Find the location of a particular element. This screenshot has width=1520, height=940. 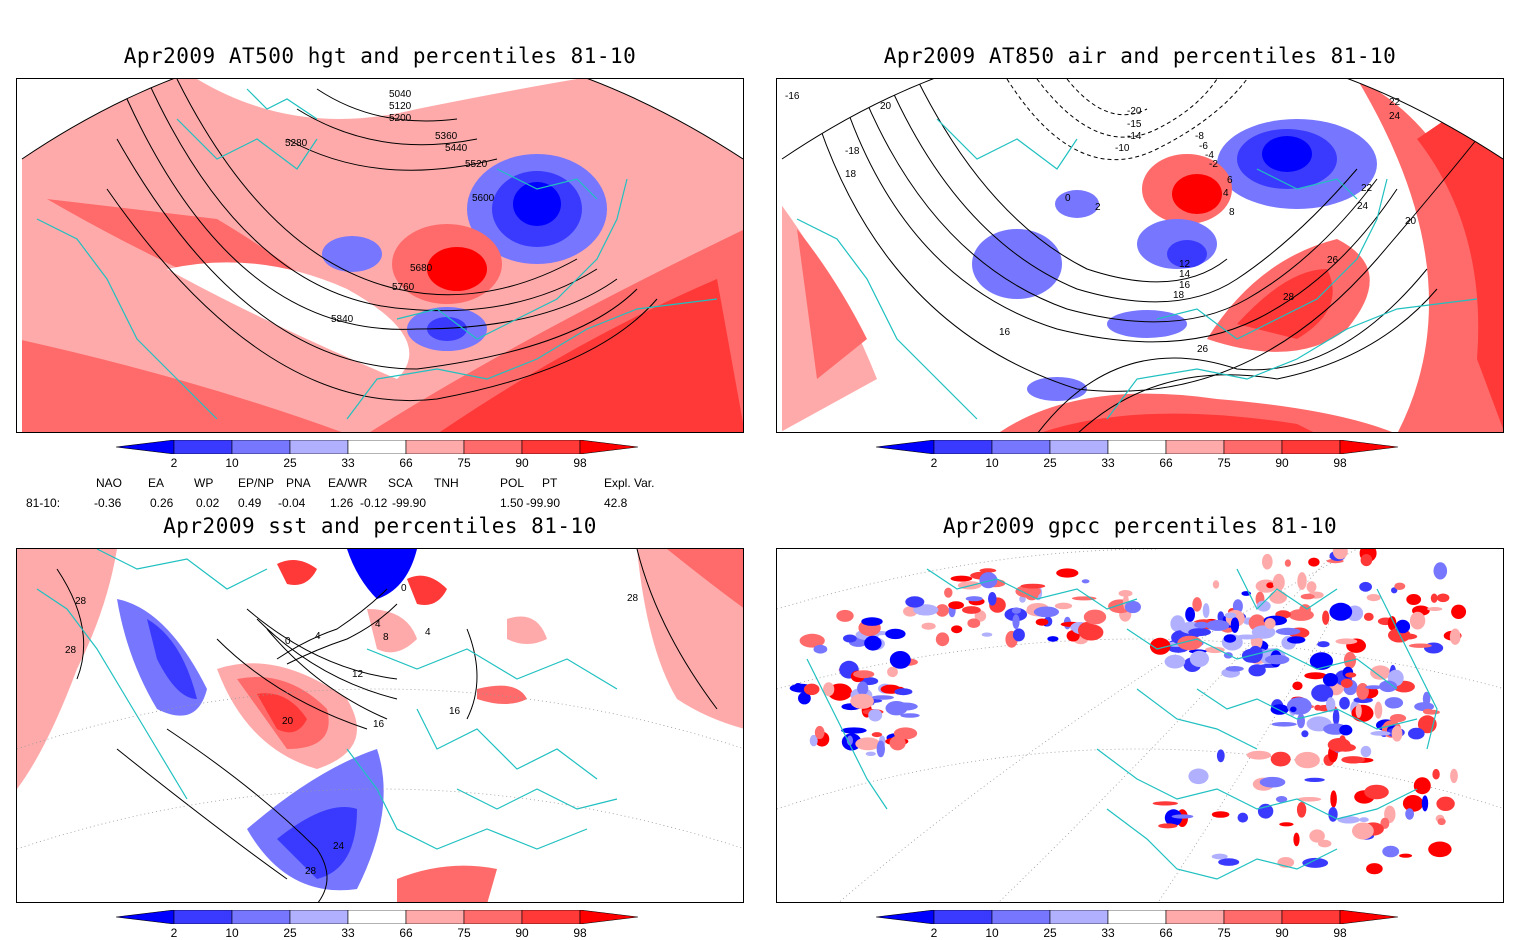

index-header-pol: POL is located at coordinates (512, 483).